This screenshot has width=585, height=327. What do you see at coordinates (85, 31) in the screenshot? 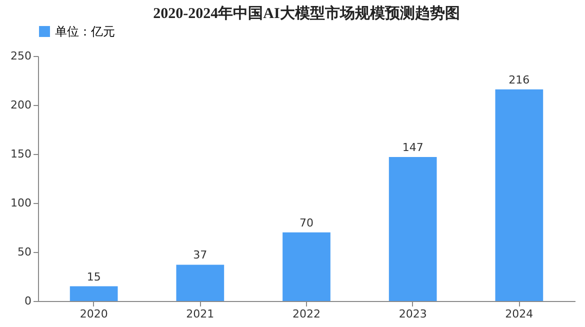
I see `legend-label: 单位：亿元` at bounding box center [85, 31].